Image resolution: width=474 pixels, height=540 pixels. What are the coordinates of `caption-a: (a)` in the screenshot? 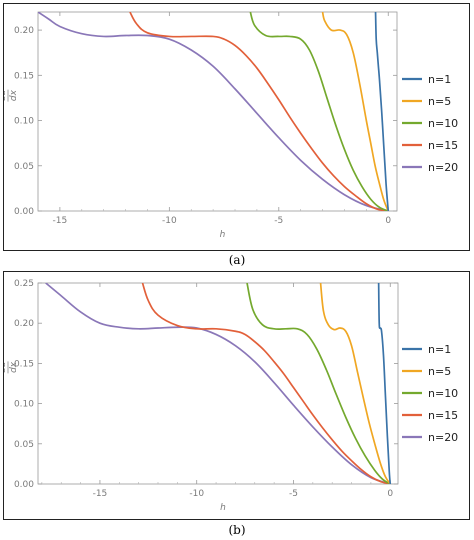 It's located at (237, 260).